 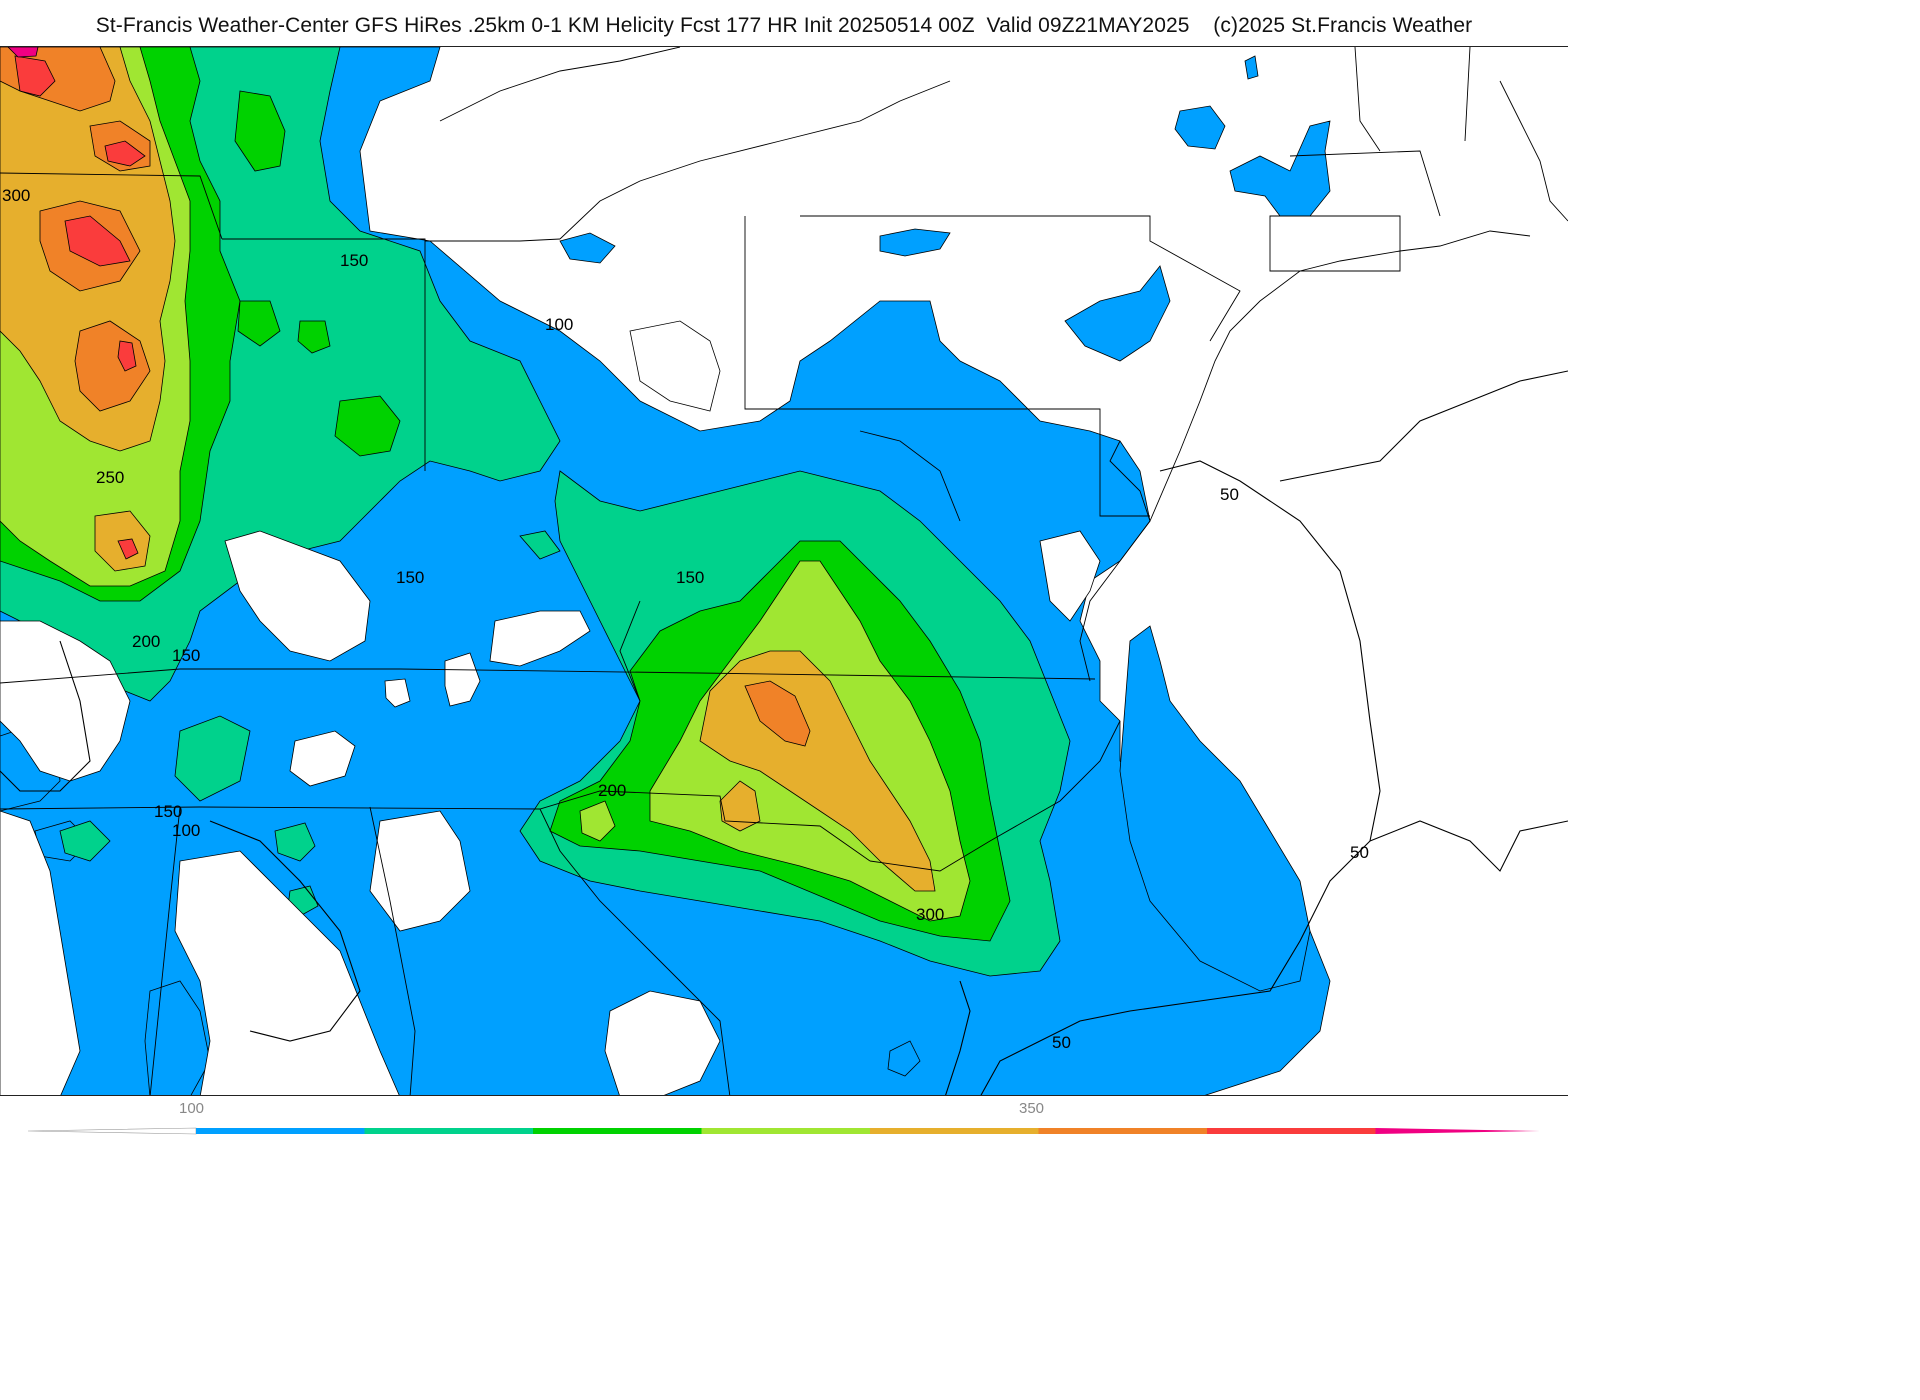 I want to click on fill-100-oh, so click(x=587, y=248).